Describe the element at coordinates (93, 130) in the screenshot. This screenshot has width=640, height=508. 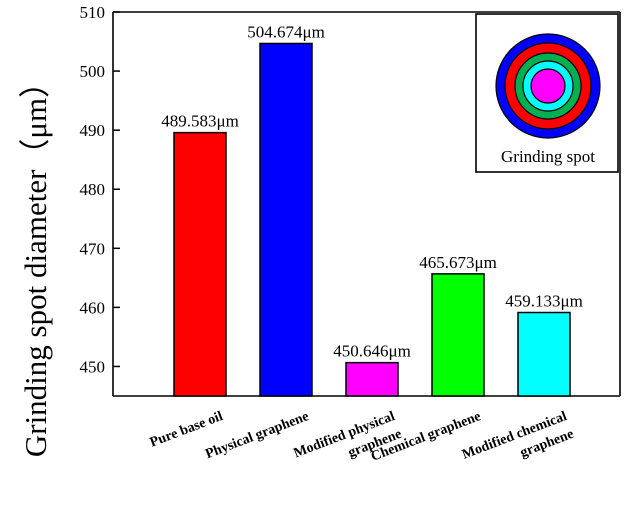
I see `y-tick-label: 490` at that location.